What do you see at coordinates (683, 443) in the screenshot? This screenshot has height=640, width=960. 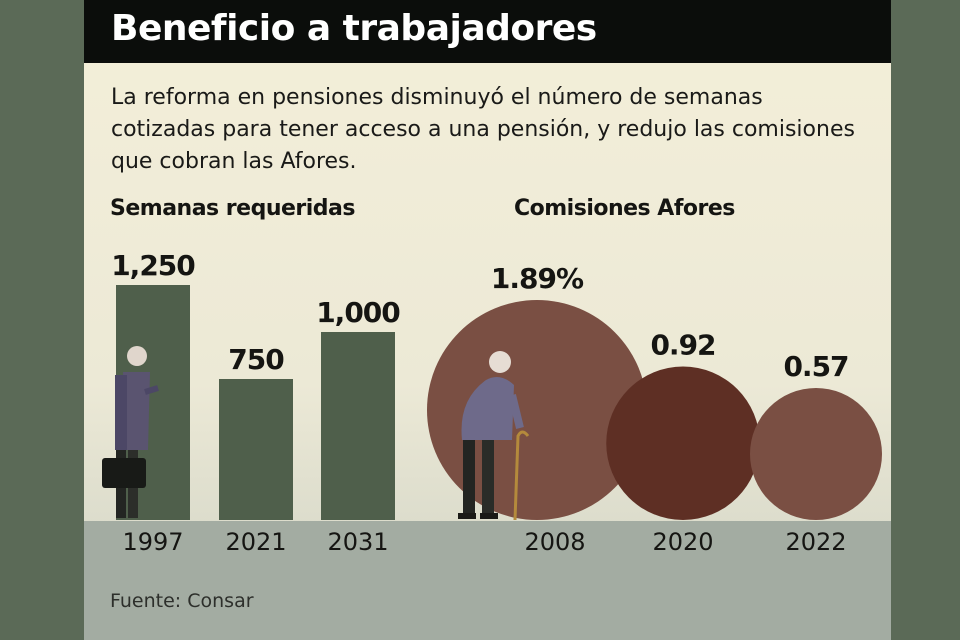 I see `bubble-2020` at bounding box center [683, 443].